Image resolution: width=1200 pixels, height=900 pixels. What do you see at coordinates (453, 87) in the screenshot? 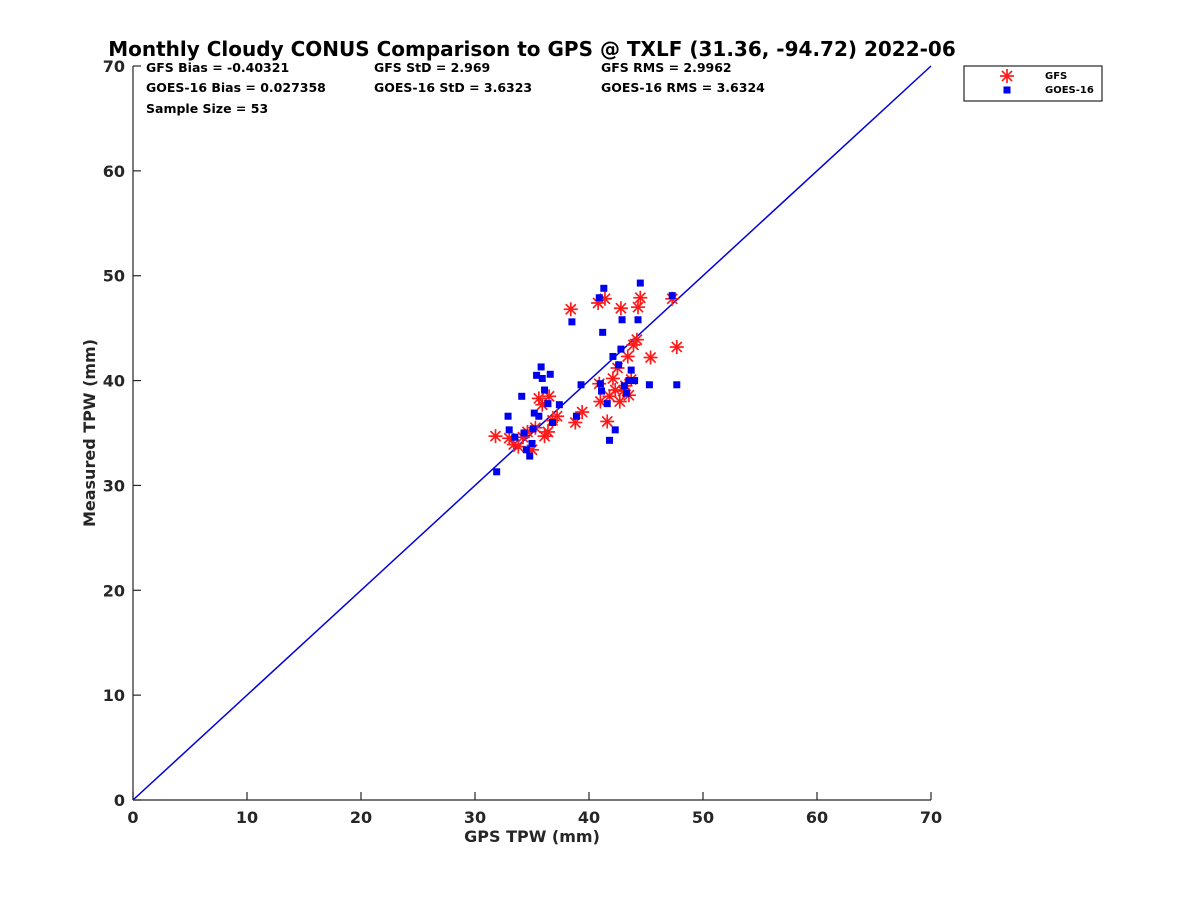
I see `goes16-std-text: GOES-16 StD = 3.6323` at bounding box center [453, 87].